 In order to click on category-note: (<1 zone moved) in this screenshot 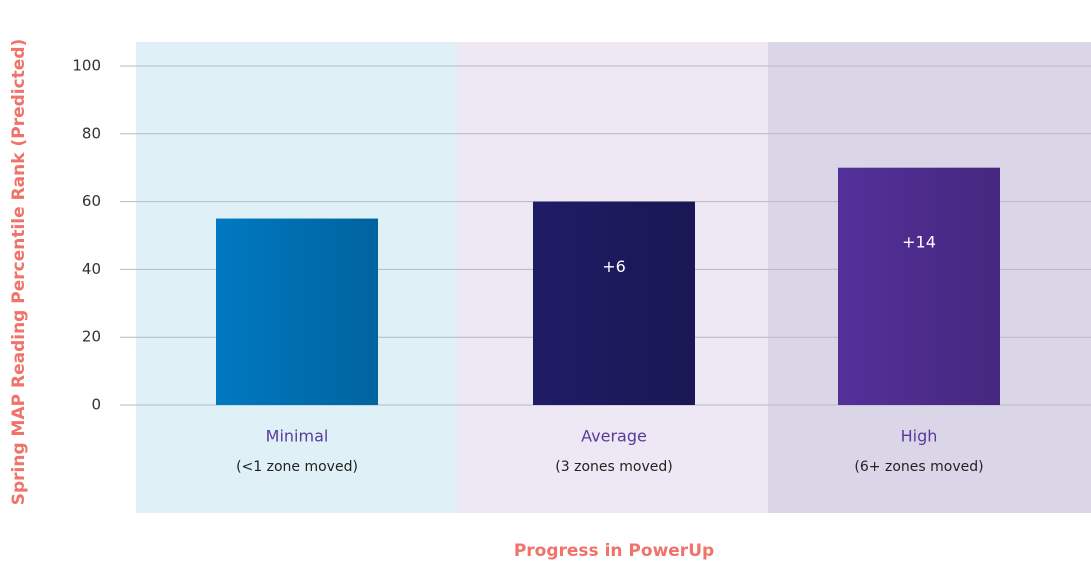, I will do `click(297, 467)`.